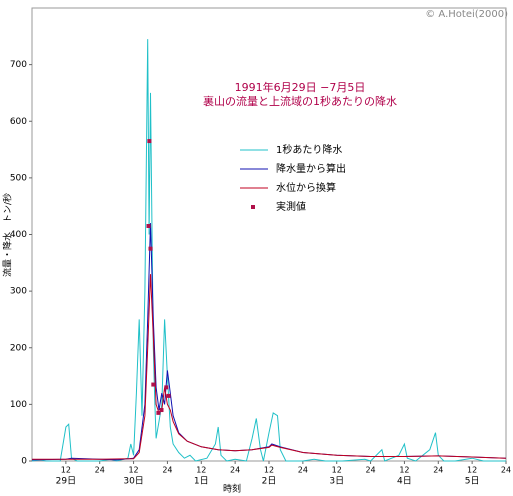 This screenshot has width=513, height=496. What do you see at coordinates (133, 481) in the screenshot?
I see `day-label: 30日` at bounding box center [133, 481].